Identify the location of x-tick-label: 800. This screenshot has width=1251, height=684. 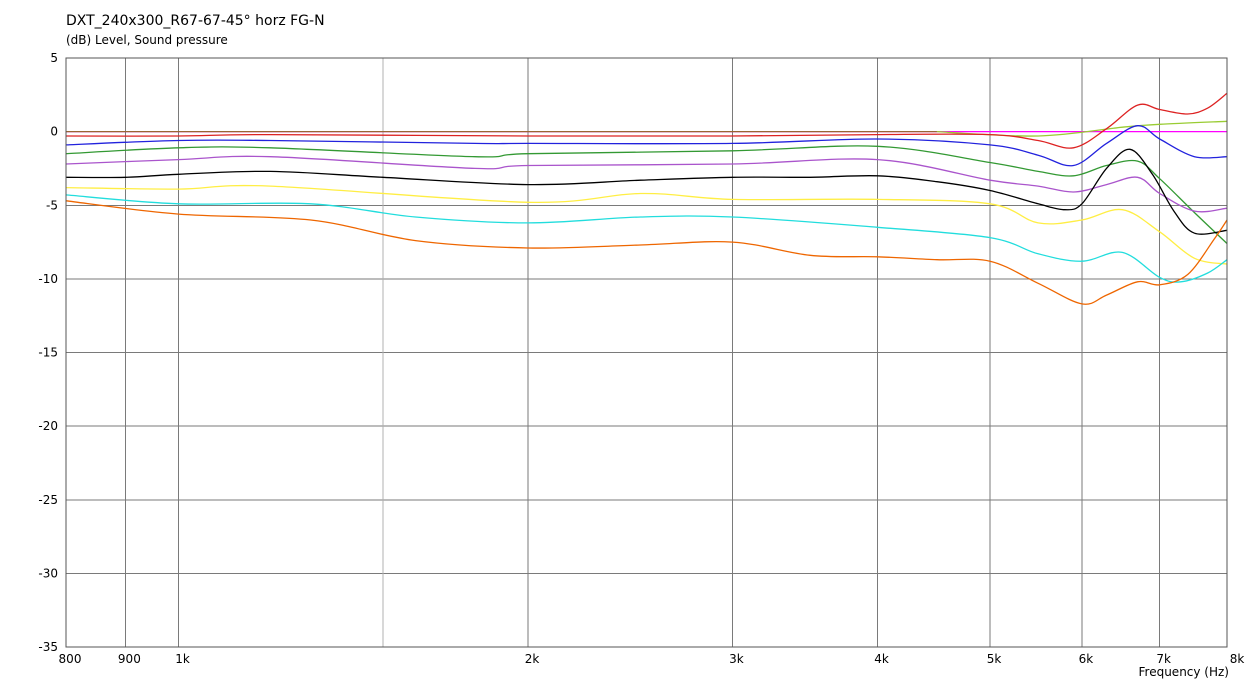
(70, 659).